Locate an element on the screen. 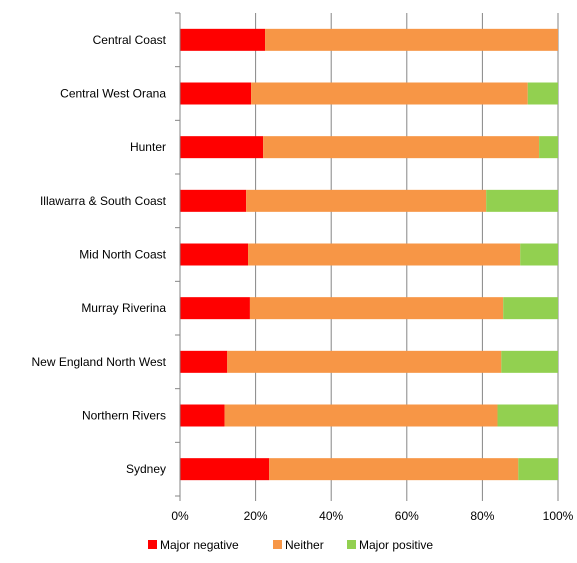 The width and height of the screenshot is (577, 563). bar-mid-north-coast-major-positive is located at coordinates (539, 254).